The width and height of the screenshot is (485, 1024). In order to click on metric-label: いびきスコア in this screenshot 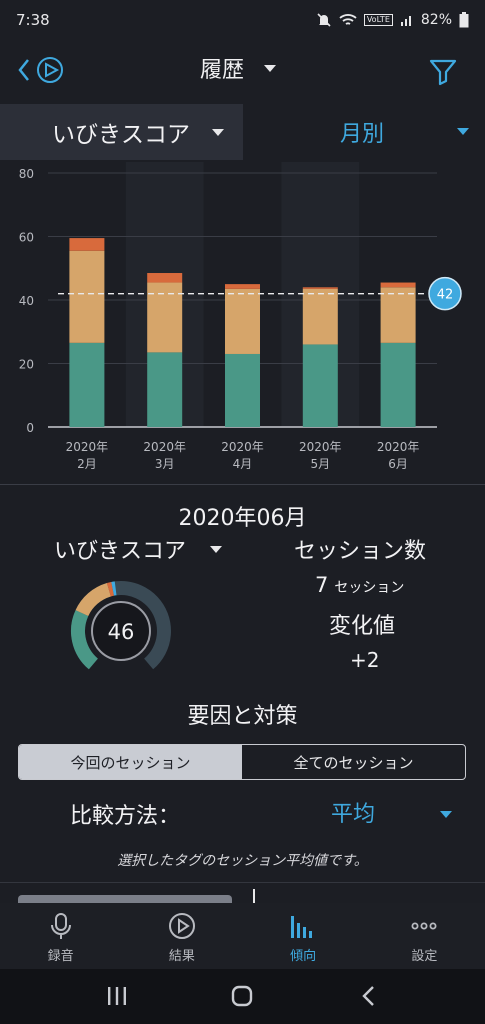, I will do `click(121, 135)`.